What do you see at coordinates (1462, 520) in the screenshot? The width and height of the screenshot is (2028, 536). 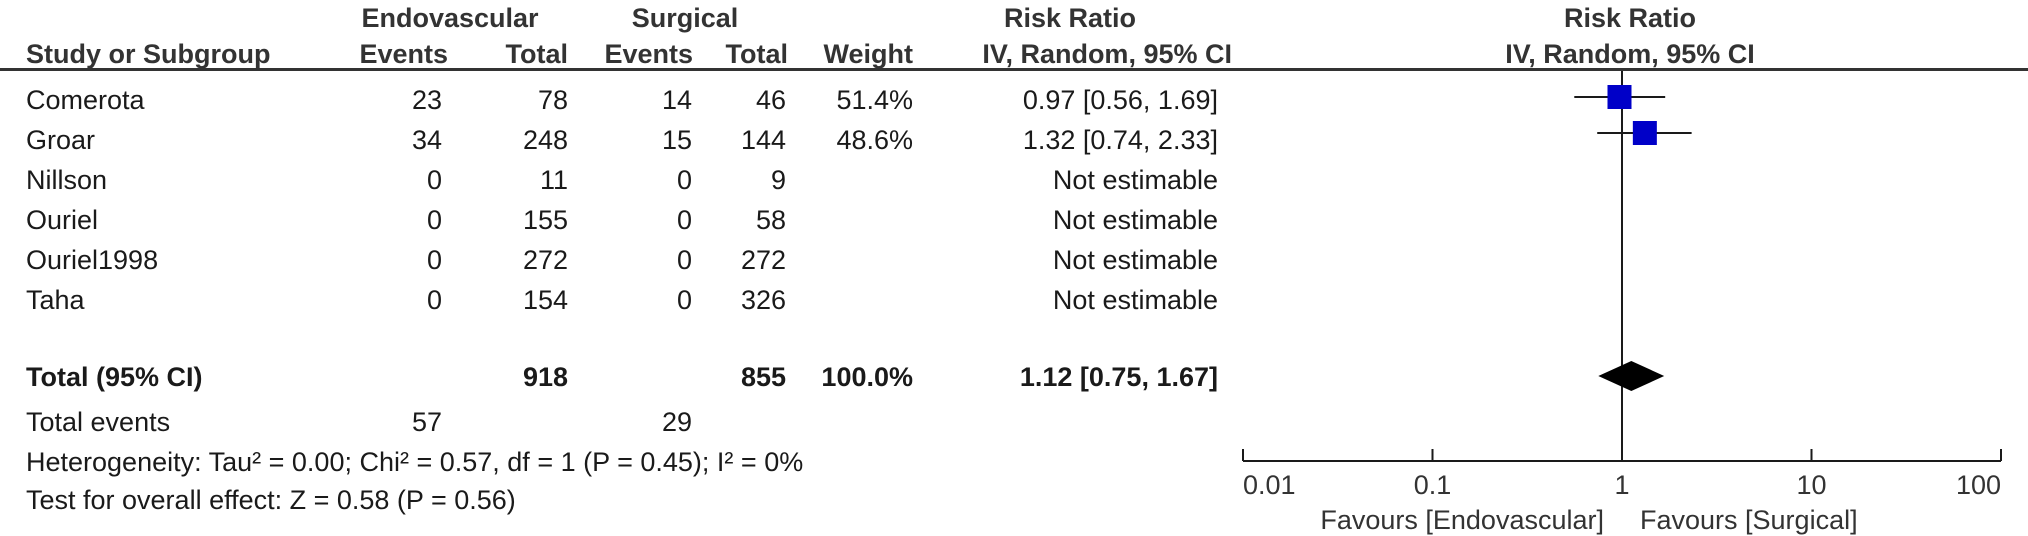 I see `favours-left-label: Favours [Endovascular]` at bounding box center [1462, 520].